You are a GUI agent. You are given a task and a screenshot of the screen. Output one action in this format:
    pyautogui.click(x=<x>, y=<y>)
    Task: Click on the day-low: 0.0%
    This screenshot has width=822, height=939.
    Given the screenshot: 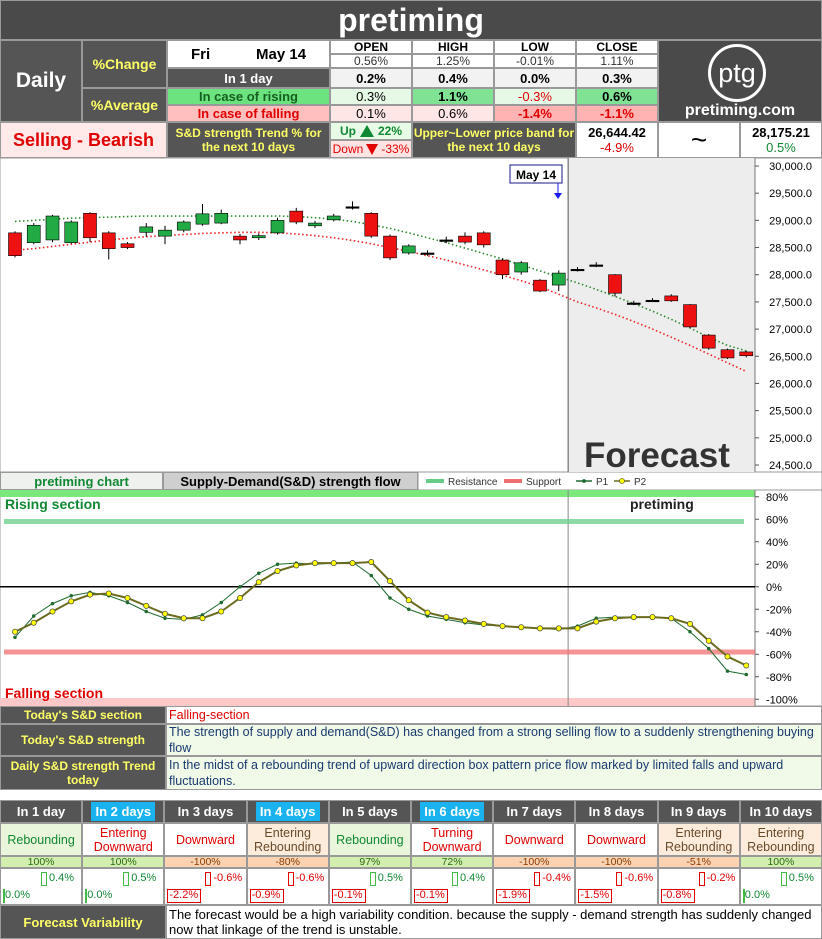 What is the action you would take?
    pyautogui.click(x=18, y=895)
    